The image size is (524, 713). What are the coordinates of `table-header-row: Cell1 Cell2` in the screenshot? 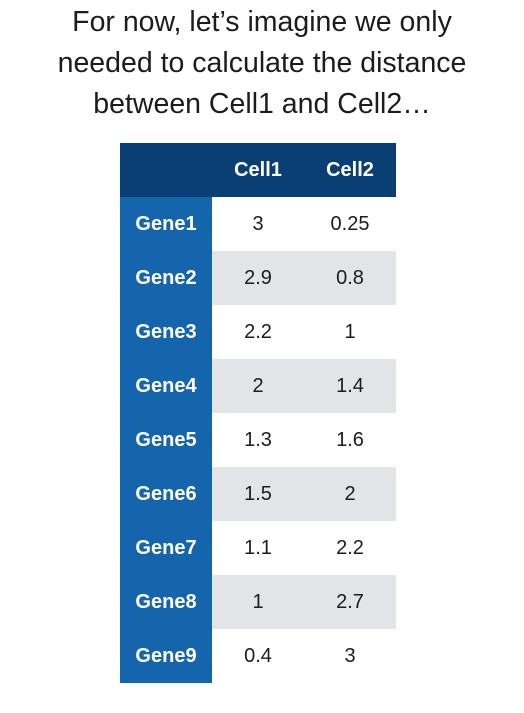 It's located at (258, 170).